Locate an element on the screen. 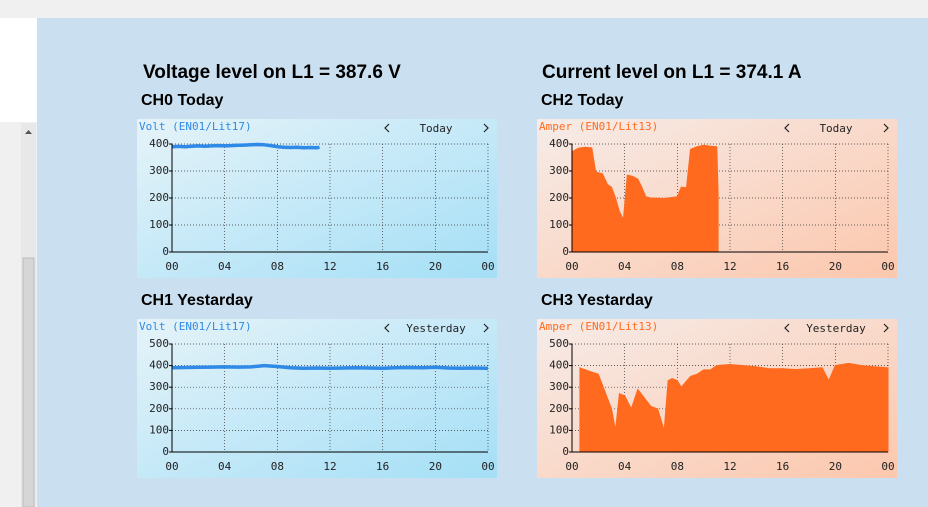 This screenshot has height=507, width=928. chart-title: CH0 Today is located at coordinates (182, 100).